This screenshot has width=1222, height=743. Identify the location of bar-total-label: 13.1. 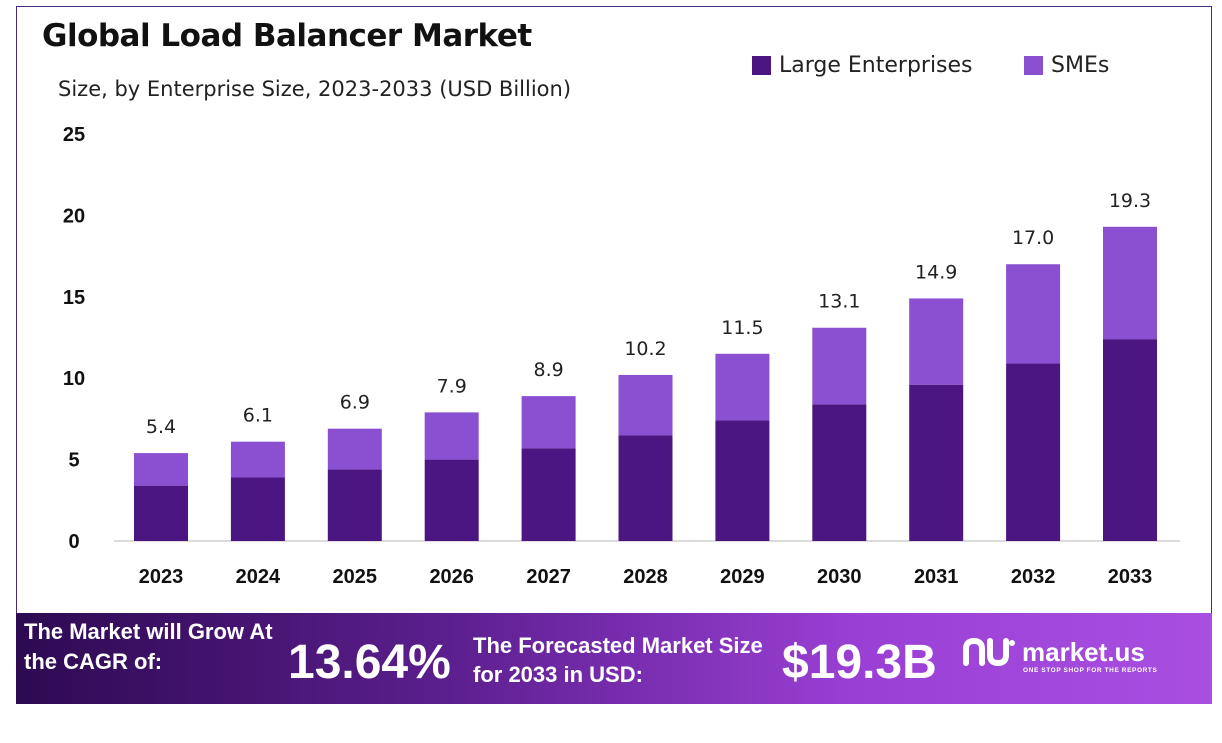
(839, 302).